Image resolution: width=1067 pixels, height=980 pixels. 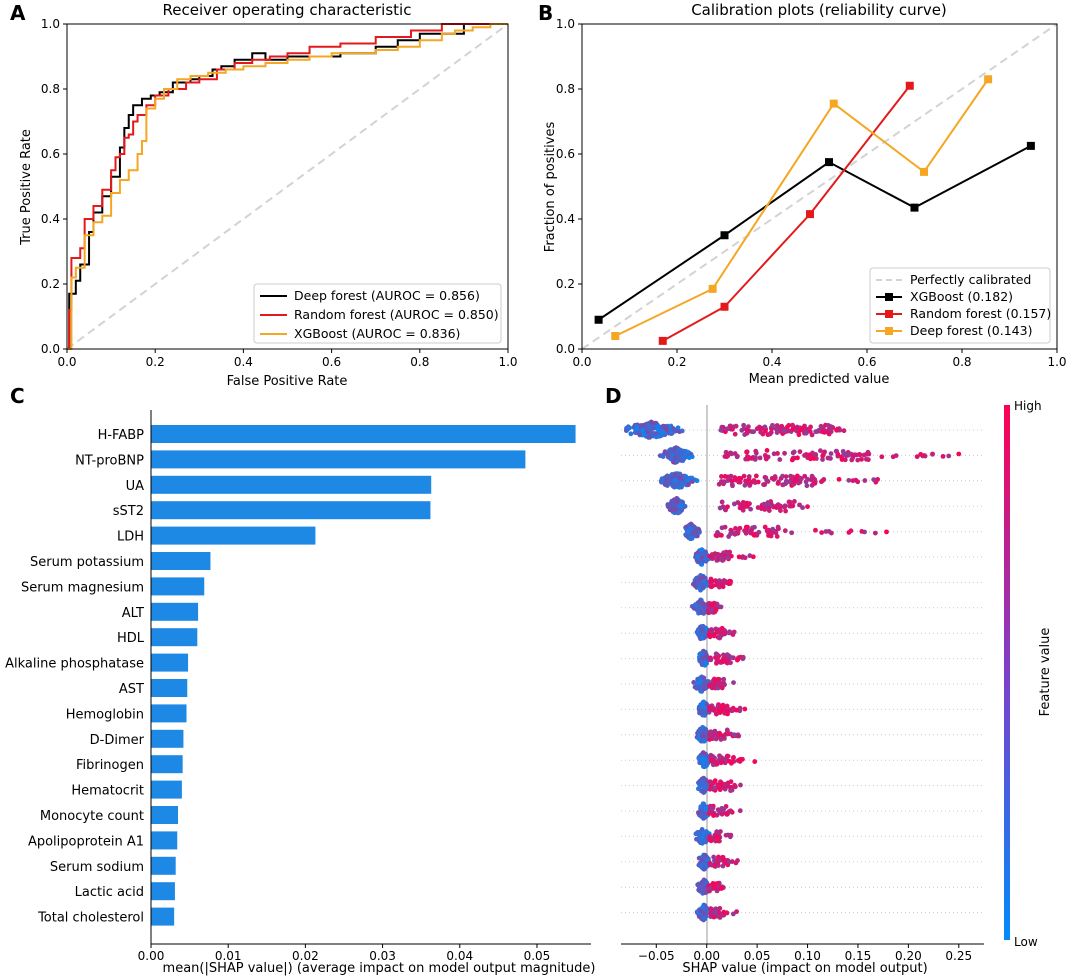 What do you see at coordinates (565, 349) in the screenshot?
I see `calibration-y-tick-label: 0.0` at bounding box center [565, 349].